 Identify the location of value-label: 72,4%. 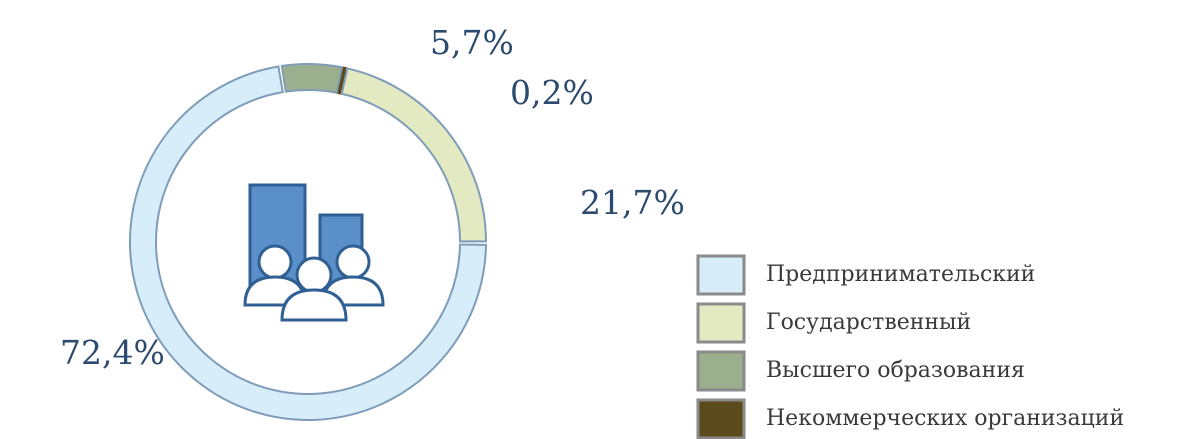
(112, 352).